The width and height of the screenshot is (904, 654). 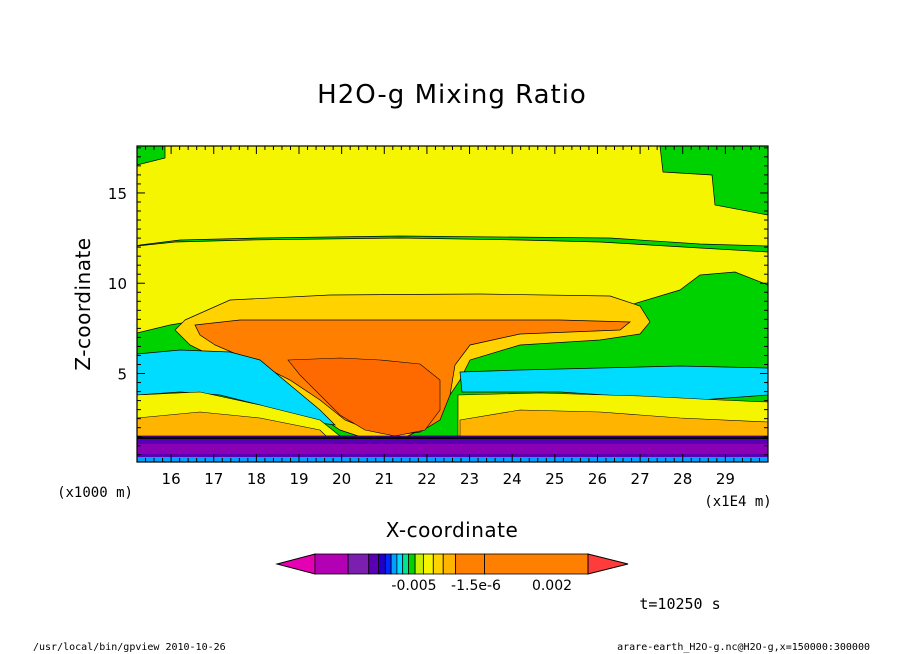 I want to click on y-tick-label: 10, so click(x=117, y=284).